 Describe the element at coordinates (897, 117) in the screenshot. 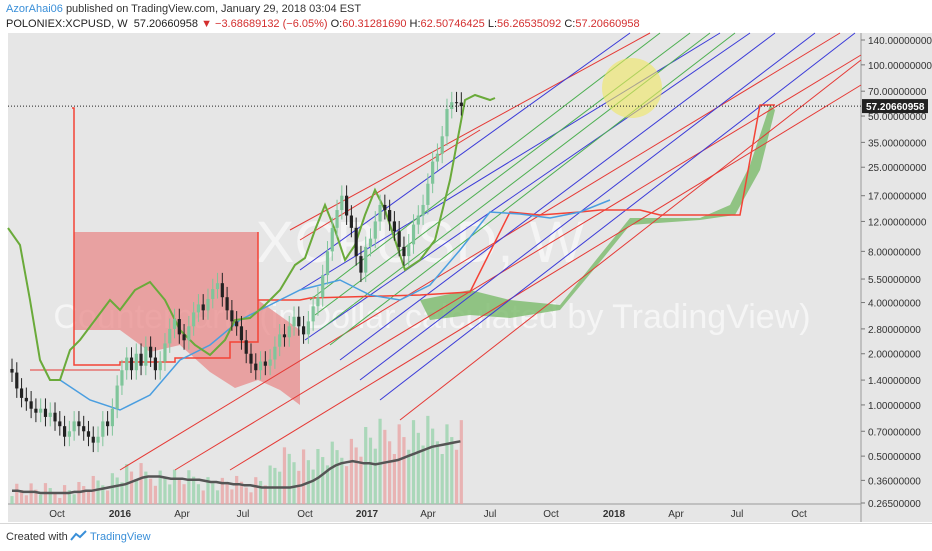

I see `price-tick-label: 50.00000000` at that location.